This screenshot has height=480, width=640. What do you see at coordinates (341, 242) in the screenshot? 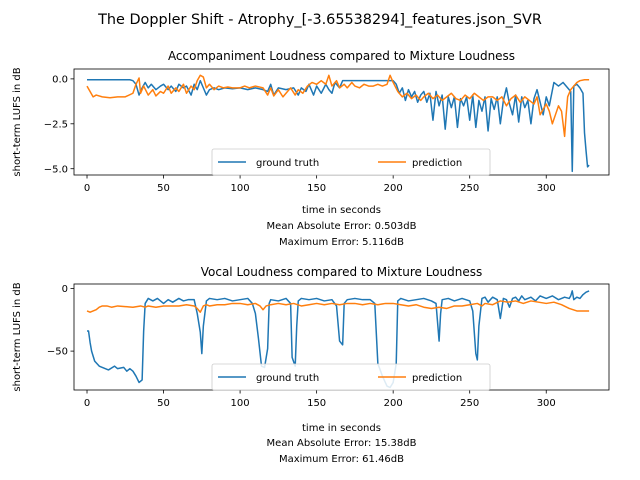
I see `maximum-error: Maximum Error: 5.116dB` at bounding box center [341, 242].